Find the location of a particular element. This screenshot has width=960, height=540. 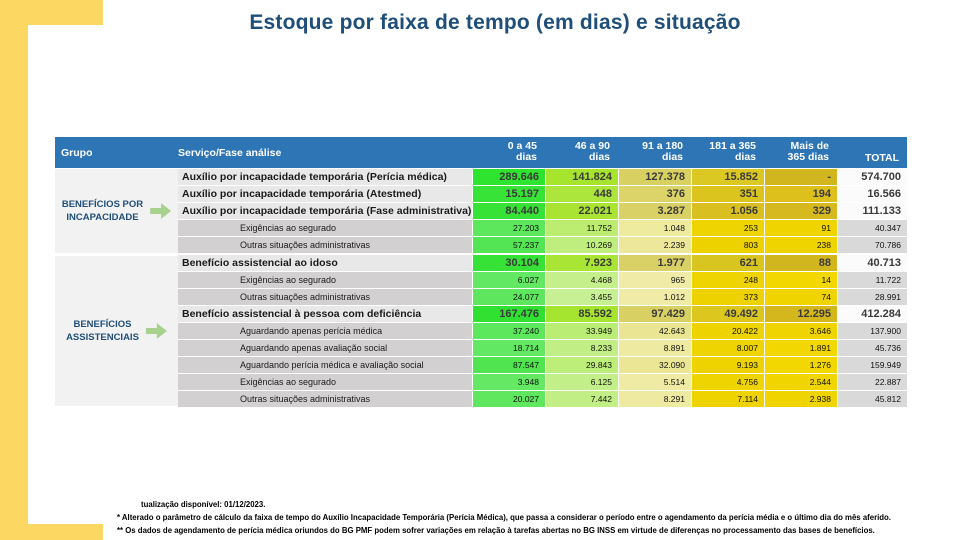

total-header-label: TOTAL is located at coordinates (881, 158).